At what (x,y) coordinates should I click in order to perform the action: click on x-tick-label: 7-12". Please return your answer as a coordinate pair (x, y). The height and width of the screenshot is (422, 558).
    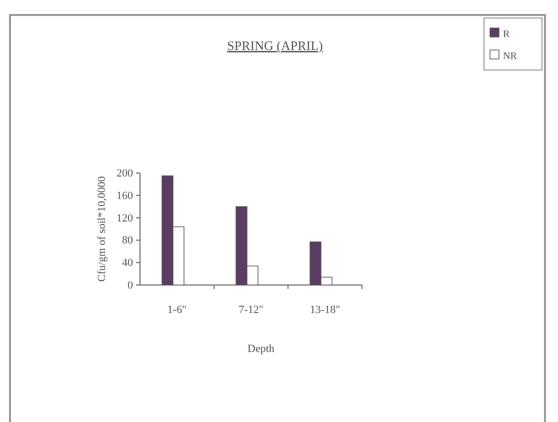
    Looking at the image, I should click on (251, 310).